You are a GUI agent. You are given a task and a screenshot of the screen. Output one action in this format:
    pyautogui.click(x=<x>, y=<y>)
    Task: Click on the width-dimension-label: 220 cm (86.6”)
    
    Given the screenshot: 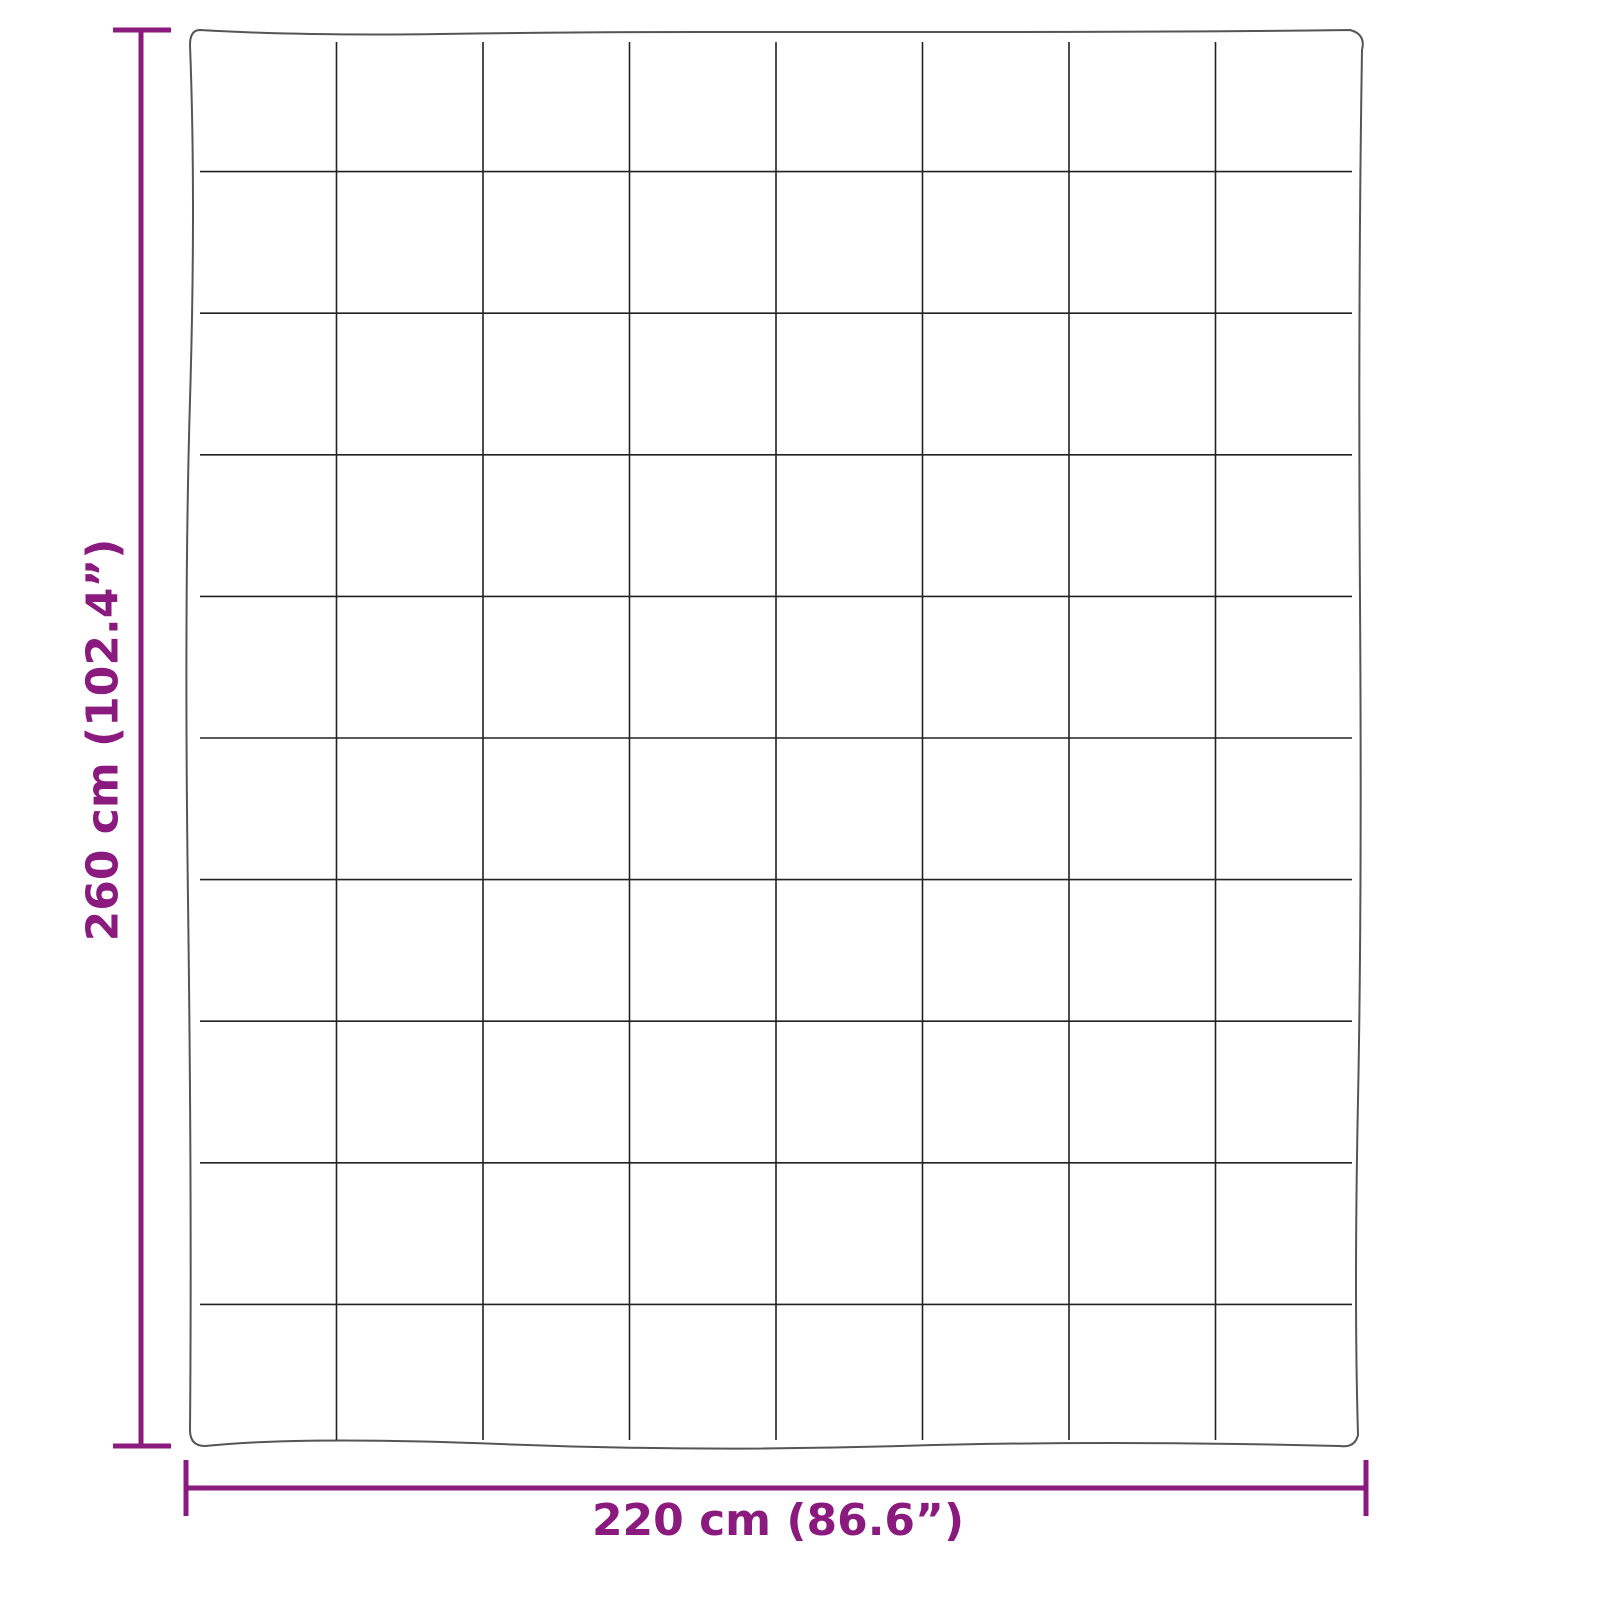 What is the action you would take?
    pyautogui.click(x=778, y=1520)
    